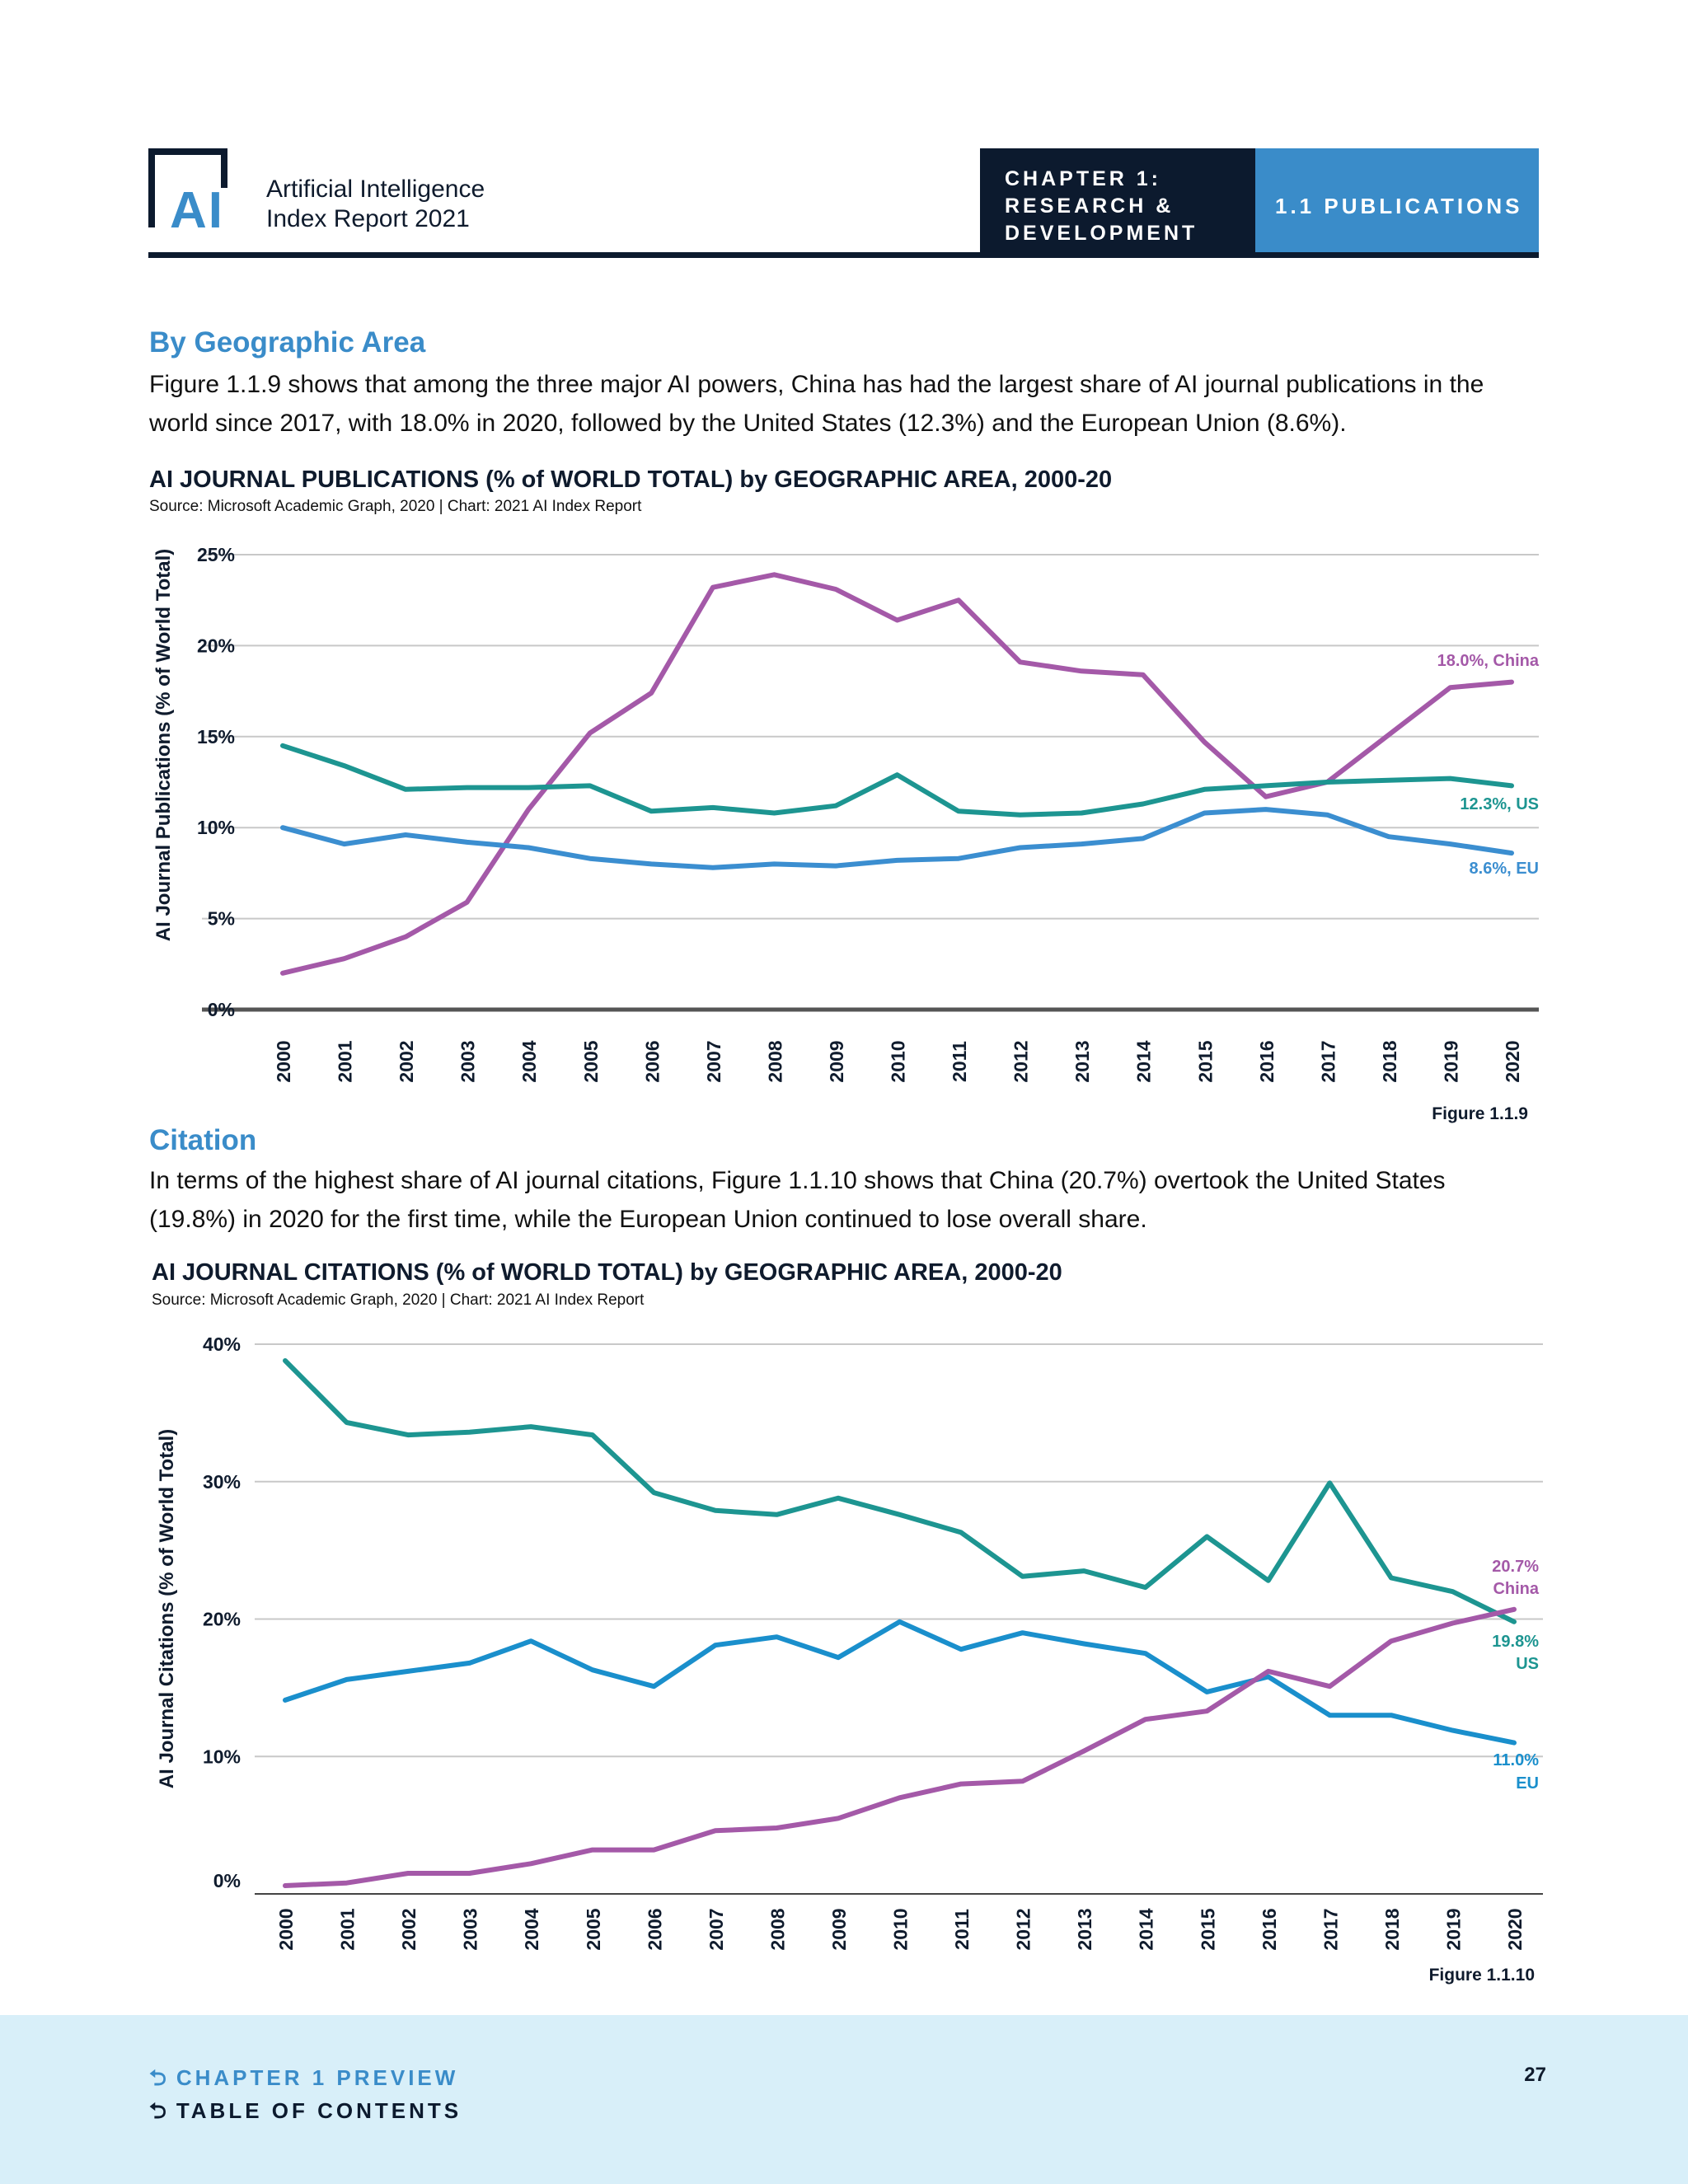  Describe the element at coordinates (216, 554) in the screenshot. I see `y-tick-label: 25%` at that location.